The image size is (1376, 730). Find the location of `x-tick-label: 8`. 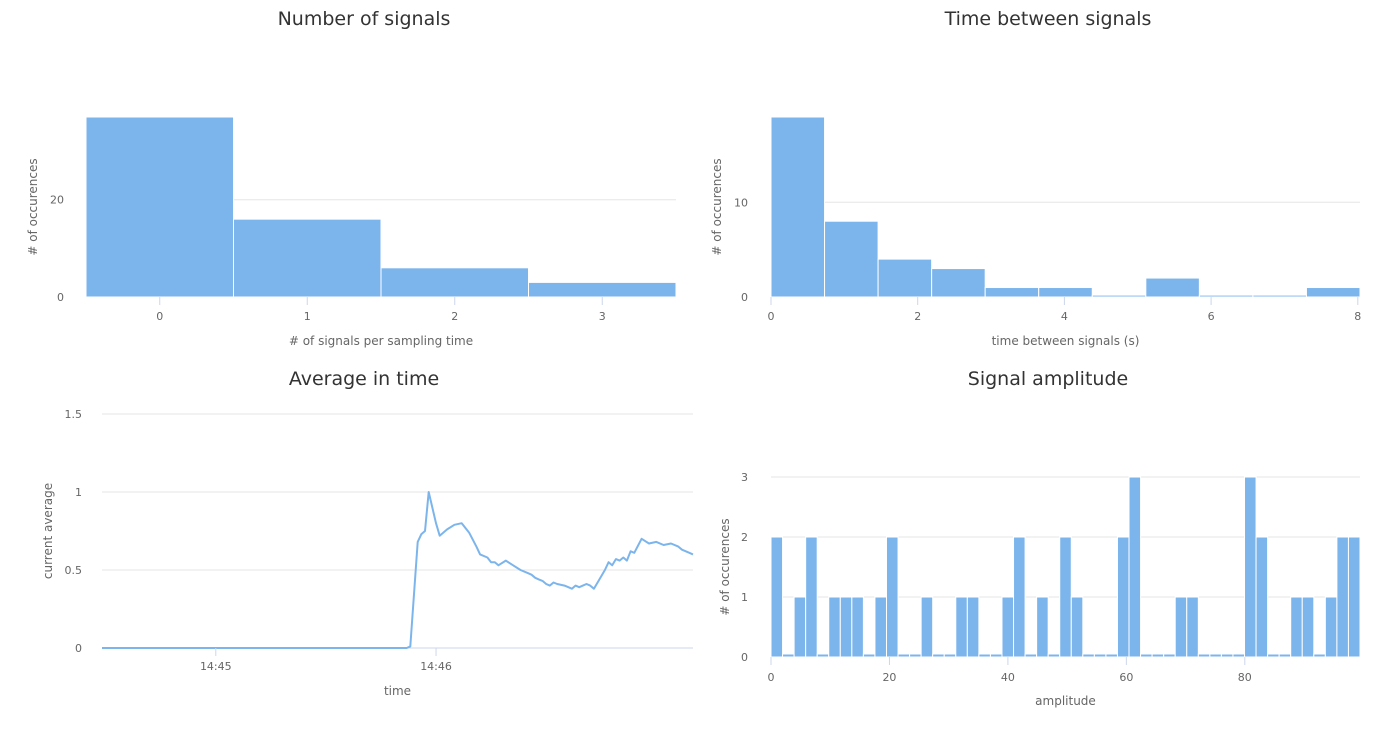

x-tick-label: 8 is located at coordinates (1357, 316).